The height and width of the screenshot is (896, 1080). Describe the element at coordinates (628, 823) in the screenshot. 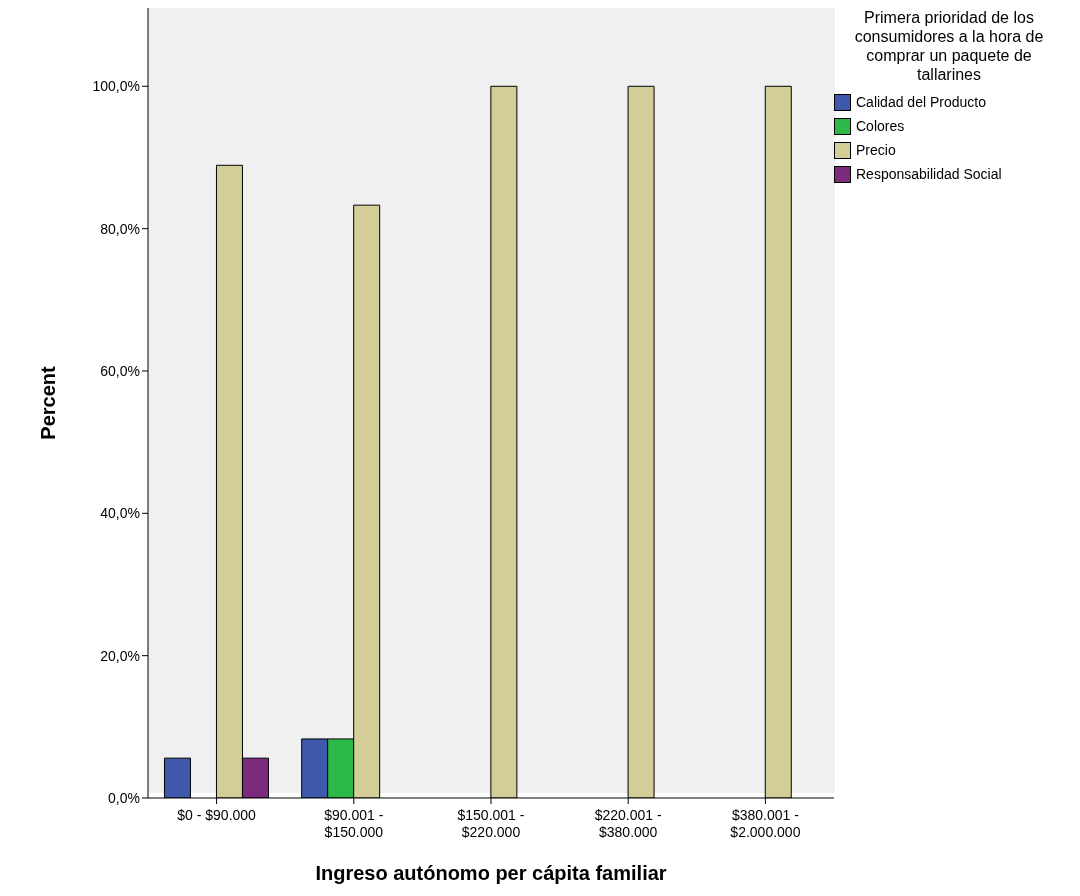

I see `x-tick-label: $220.001 - $380.000` at that location.